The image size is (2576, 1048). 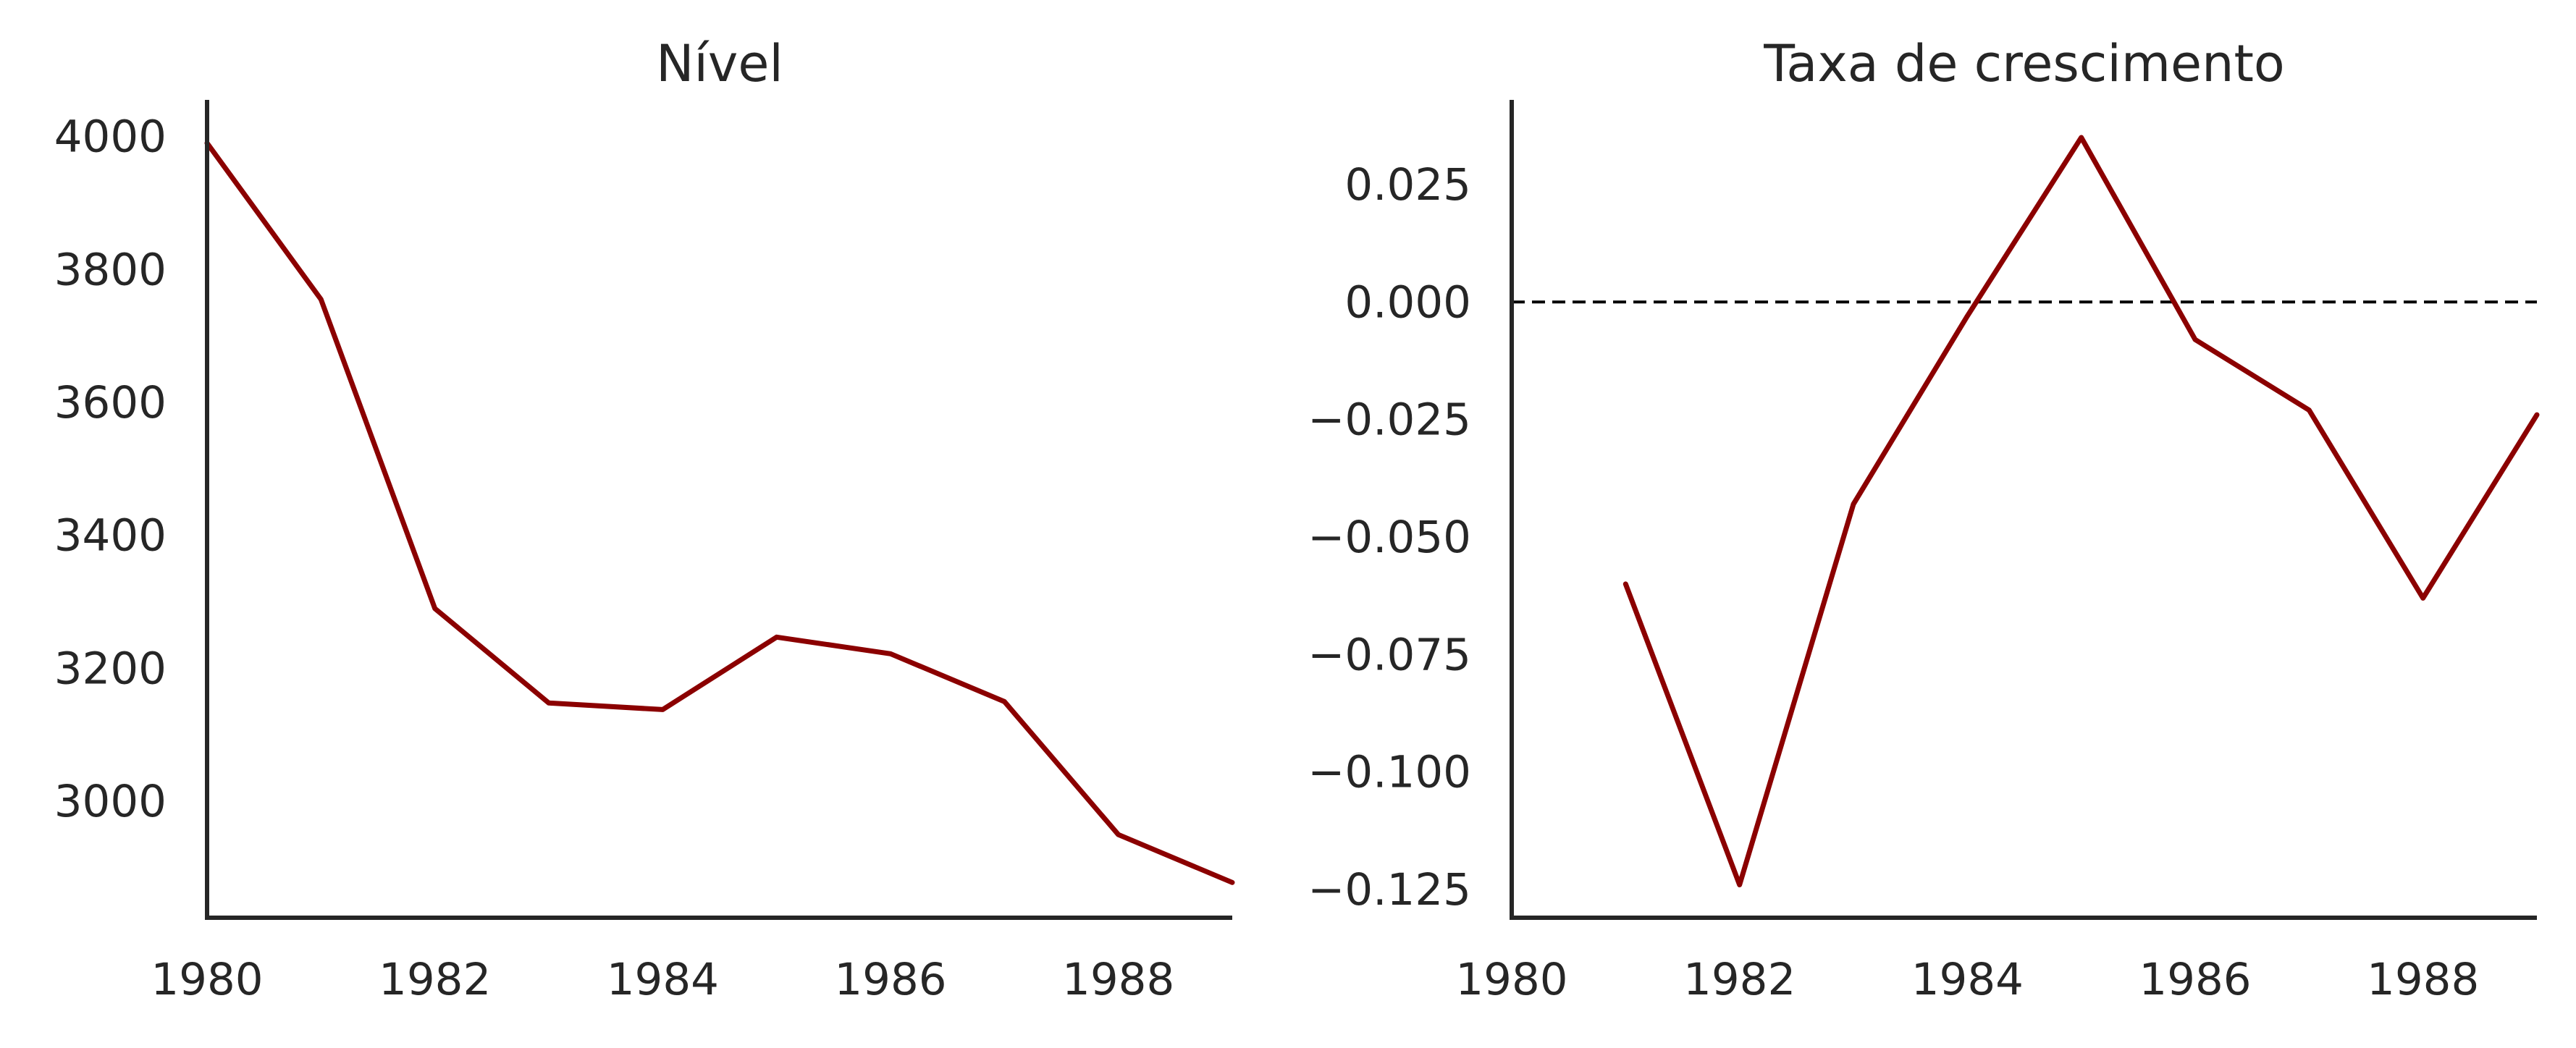 What do you see at coordinates (110, 802) in the screenshot?
I see `y-tick-label: 3000` at bounding box center [110, 802].